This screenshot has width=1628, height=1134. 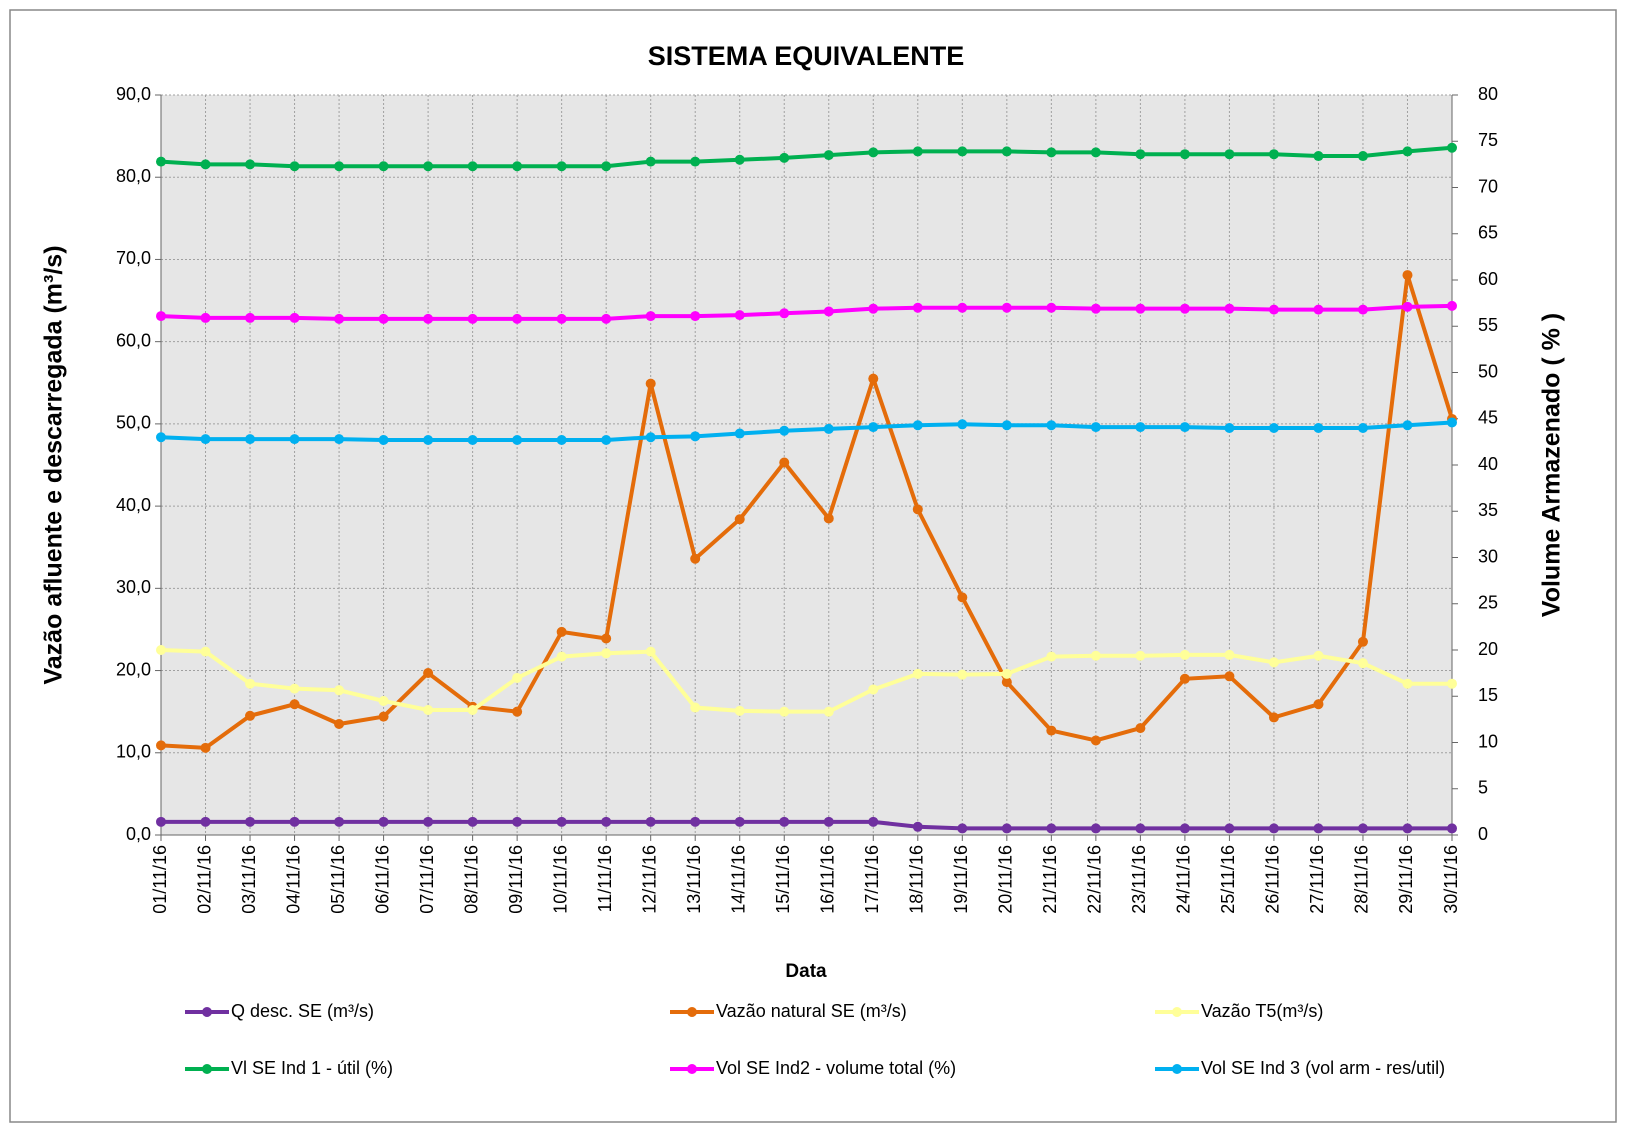 What do you see at coordinates (1451, 879) in the screenshot?
I see `x-tick-label: 30/11/16` at bounding box center [1451, 879].